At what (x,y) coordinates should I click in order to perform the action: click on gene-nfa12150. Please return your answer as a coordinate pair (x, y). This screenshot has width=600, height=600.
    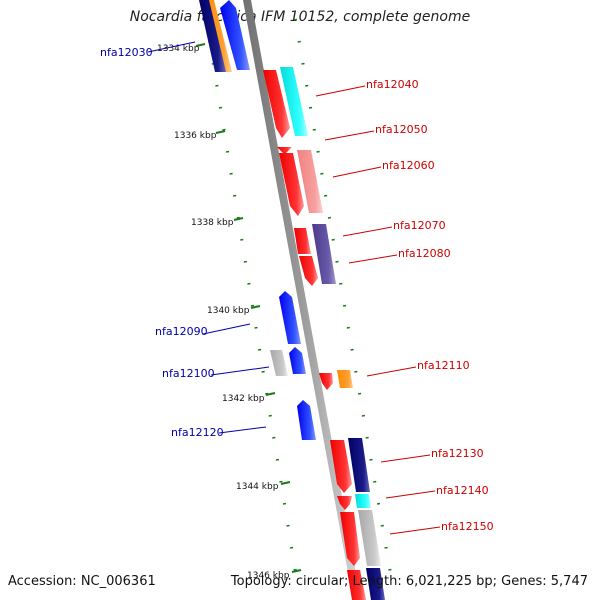
    Looking at the image, I should click on (369, 538).